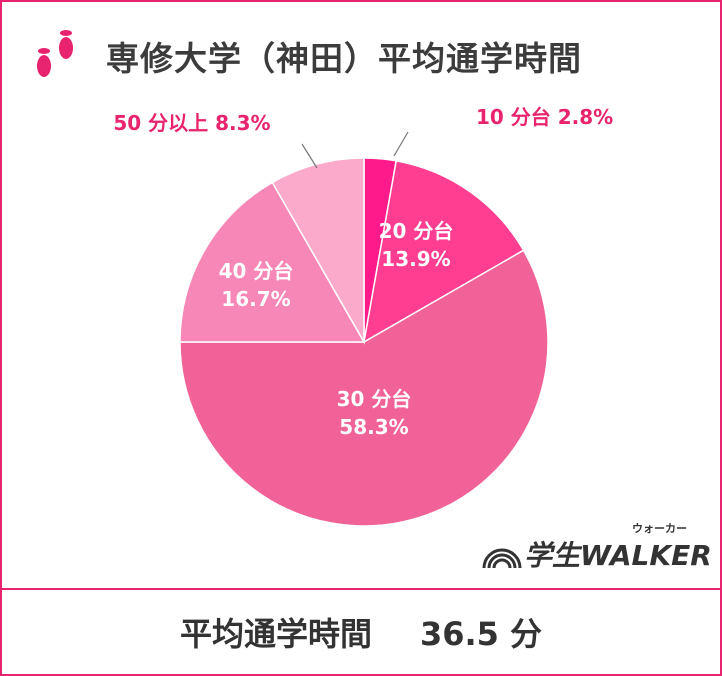 This screenshot has width=722, height=676. What do you see at coordinates (191, 123) in the screenshot?
I see `slice-label-4: 50 分以上 8.3%` at bounding box center [191, 123].